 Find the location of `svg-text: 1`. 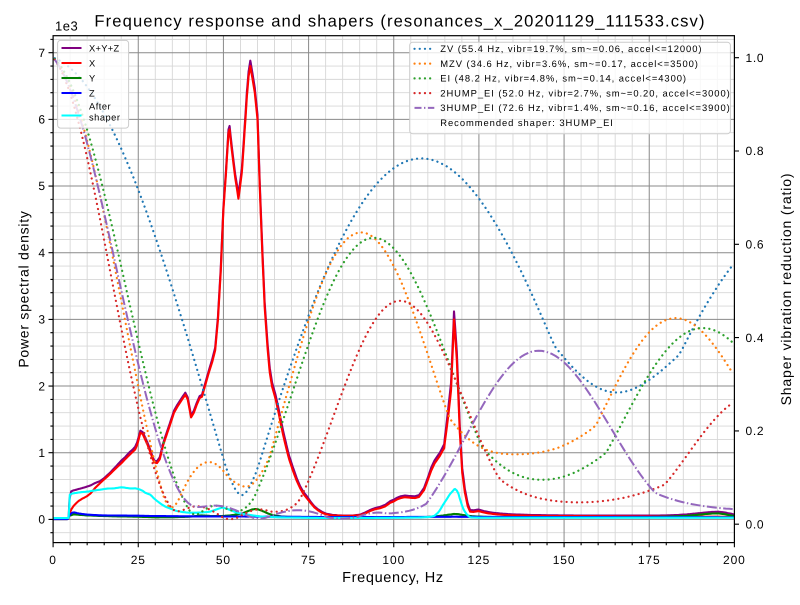

svg-text: 1 is located at coordinates (42, 453).